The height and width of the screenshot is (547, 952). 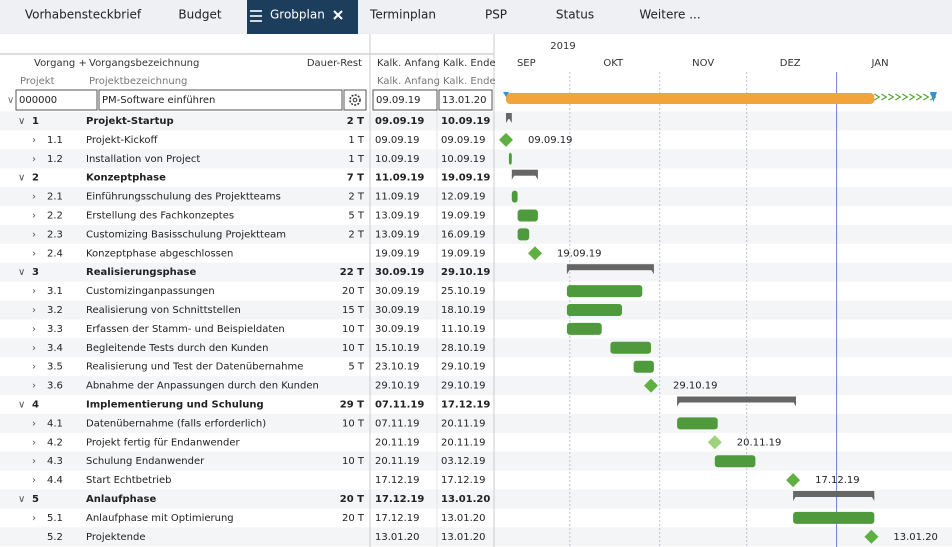 I want to click on tab-label: Budget, so click(x=199, y=15).